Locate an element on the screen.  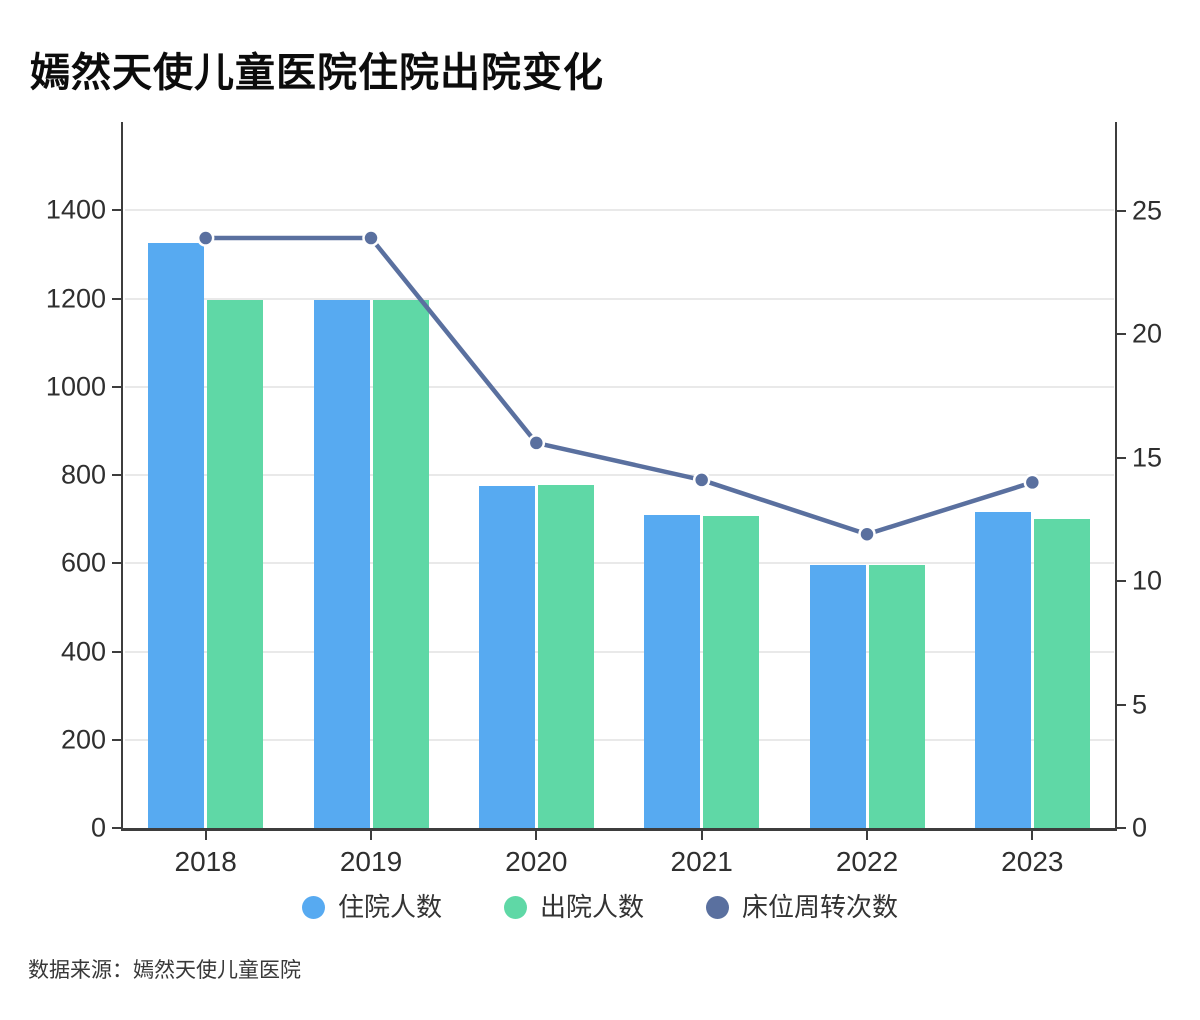
y-axis-left-tick-label: 800 is located at coordinates (83, 474).